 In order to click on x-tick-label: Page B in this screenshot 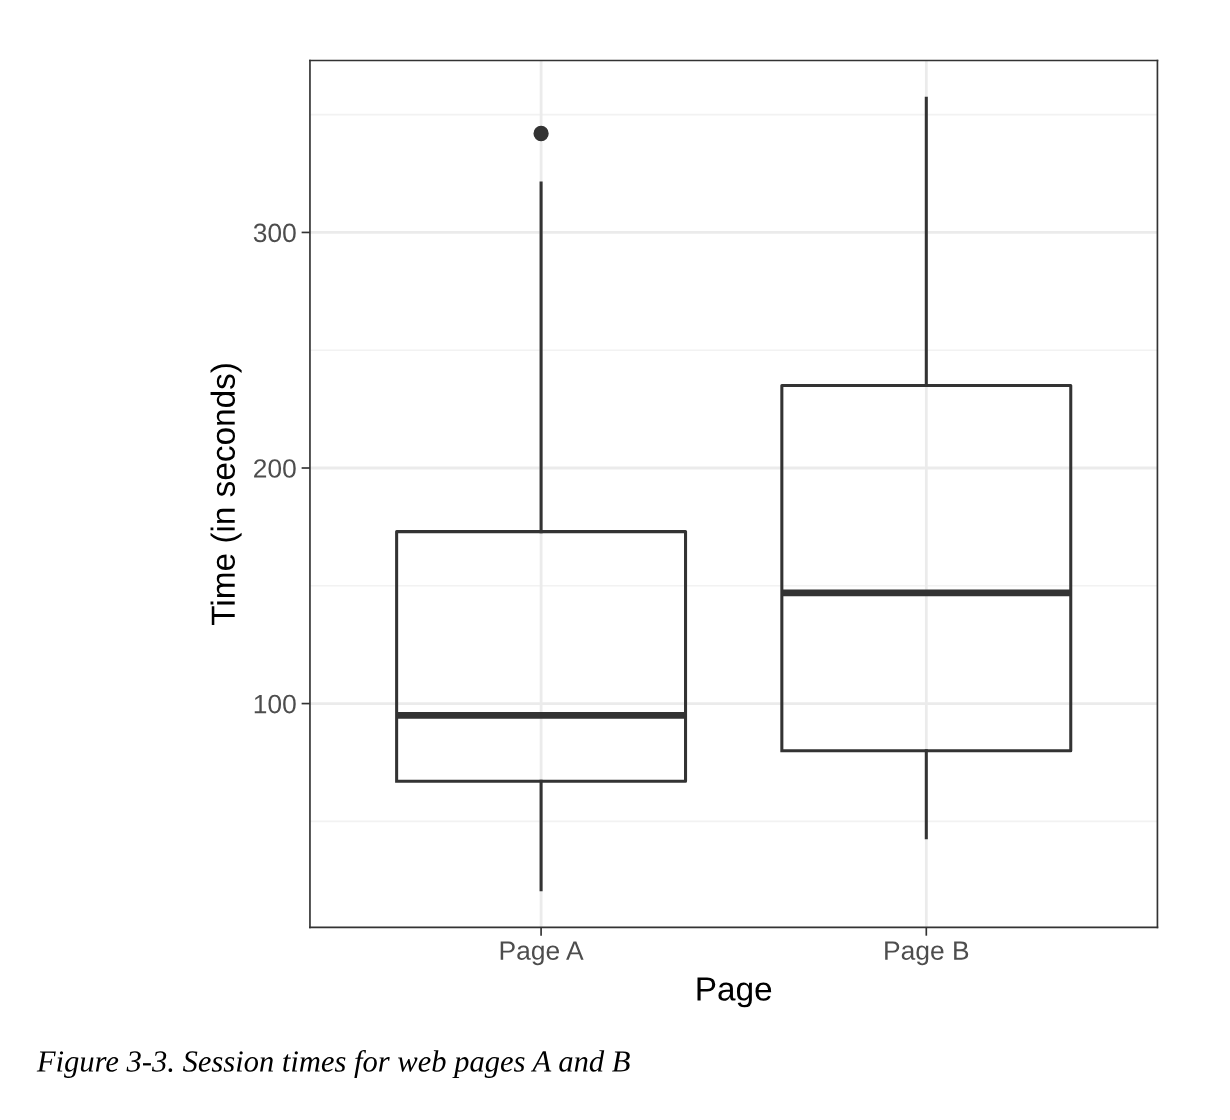, I will do `click(927, 953)`.